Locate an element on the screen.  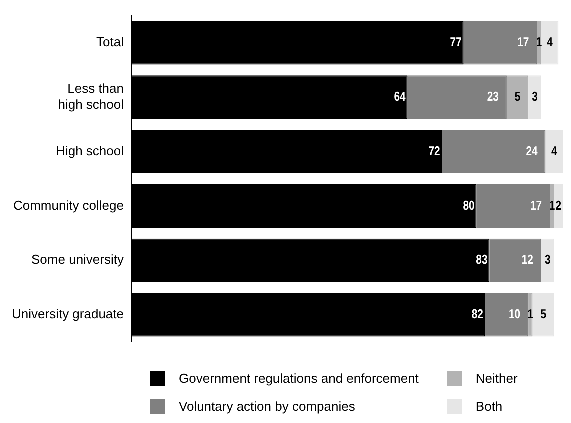
data-label: 72 is located at coordinates (434, 151).